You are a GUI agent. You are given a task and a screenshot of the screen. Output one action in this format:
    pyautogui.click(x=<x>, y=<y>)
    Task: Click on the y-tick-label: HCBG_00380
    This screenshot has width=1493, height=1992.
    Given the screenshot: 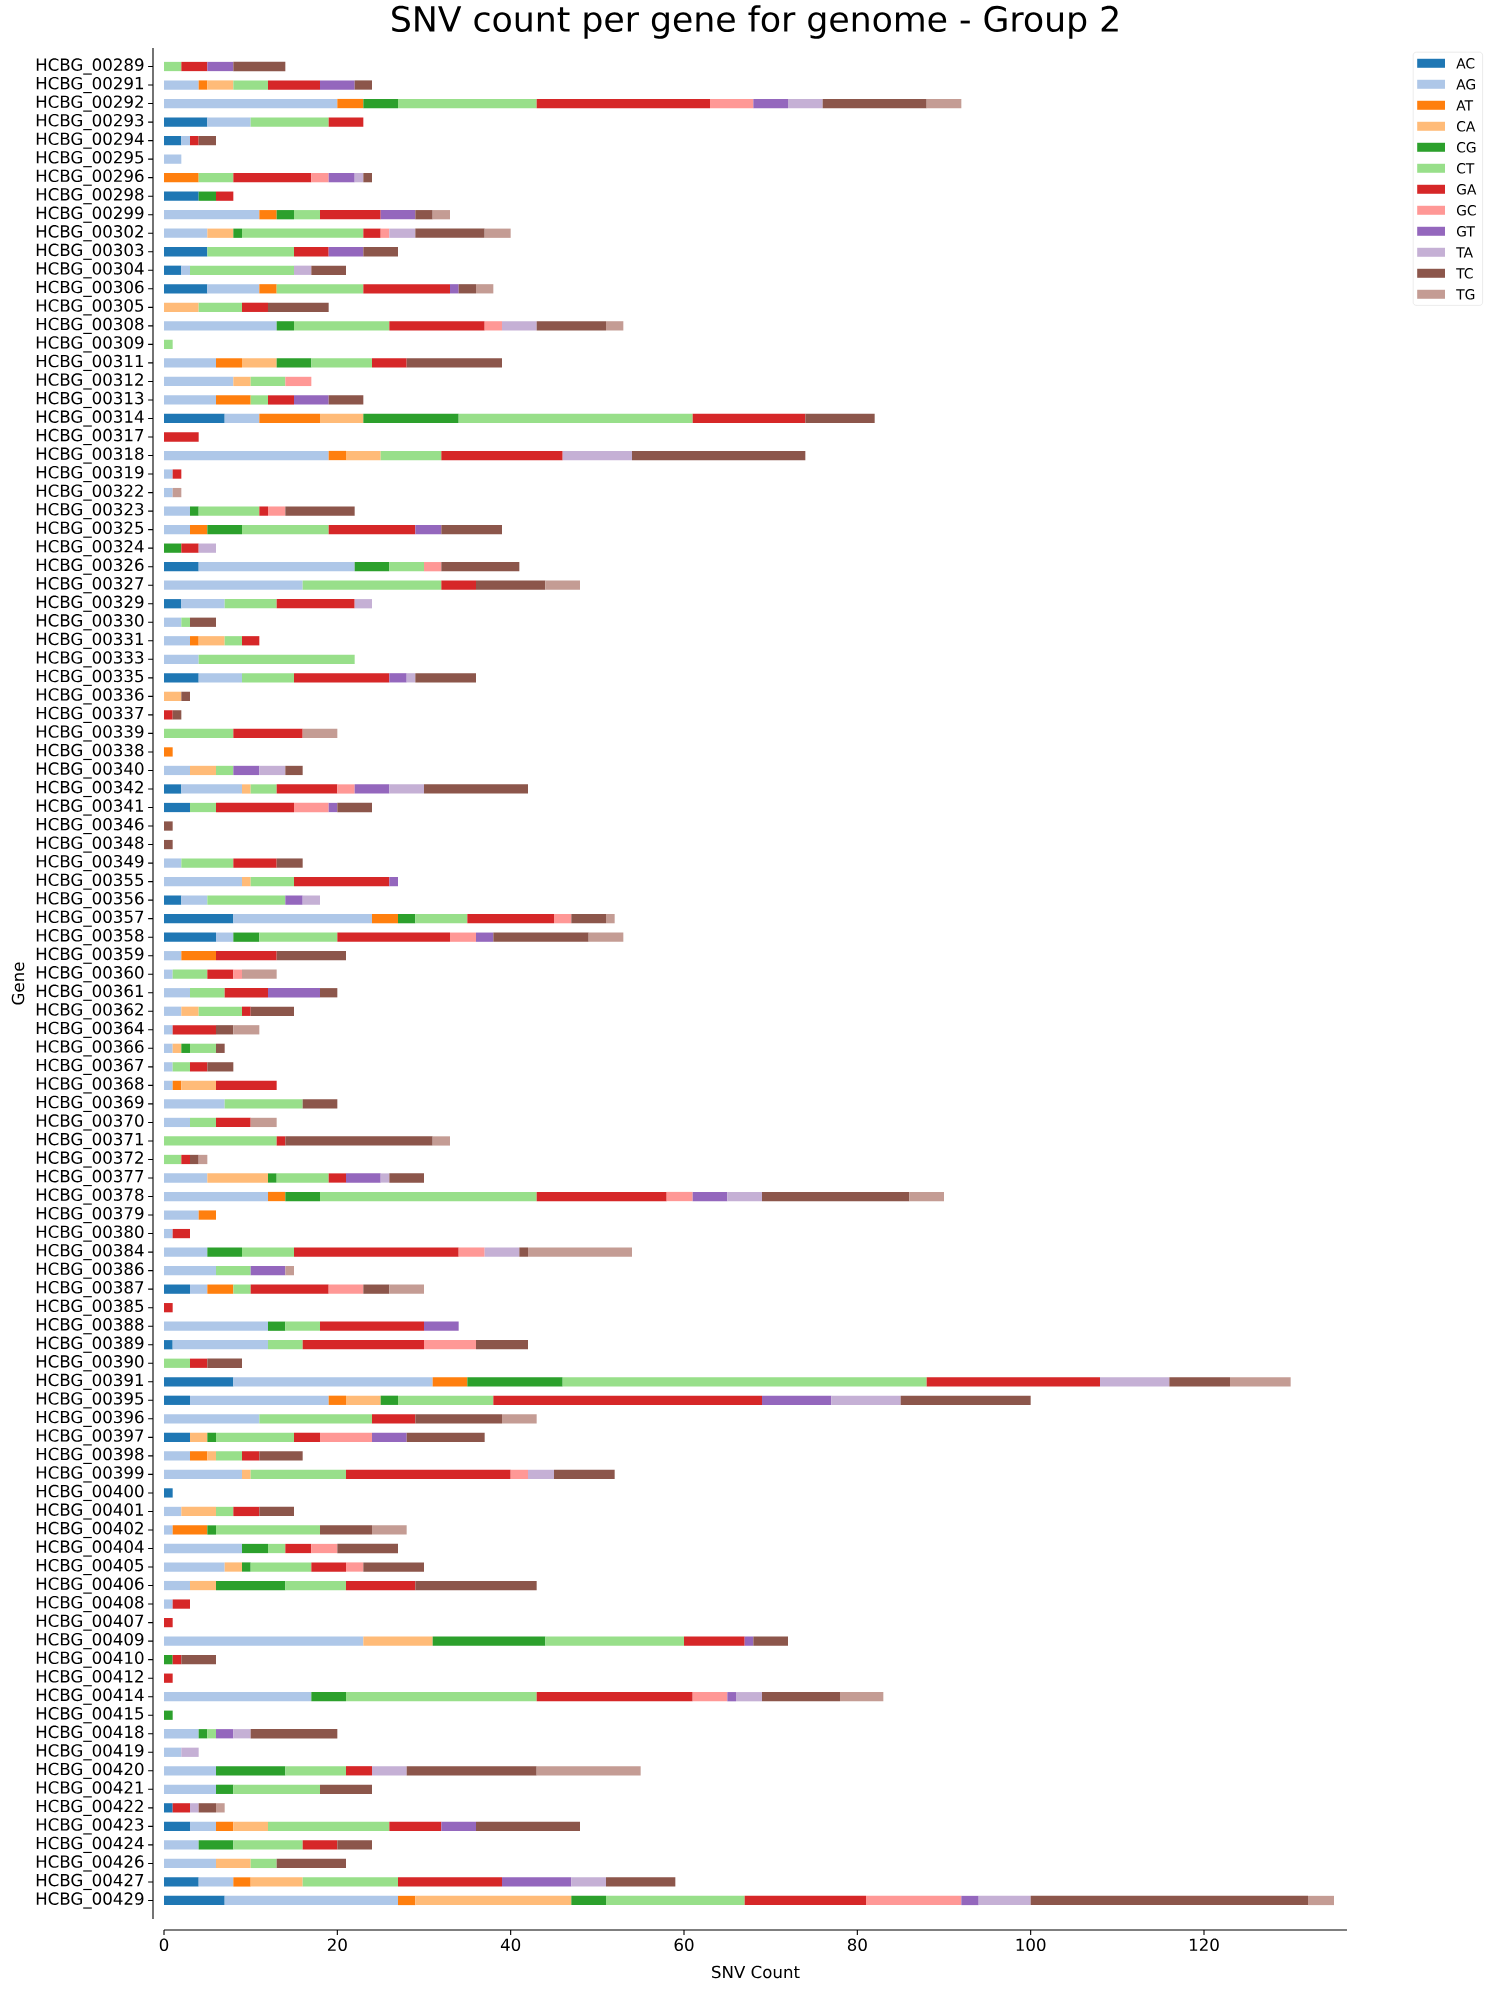 What is the action you would take?
    pyautogui.click(x=90, y=1233)
    